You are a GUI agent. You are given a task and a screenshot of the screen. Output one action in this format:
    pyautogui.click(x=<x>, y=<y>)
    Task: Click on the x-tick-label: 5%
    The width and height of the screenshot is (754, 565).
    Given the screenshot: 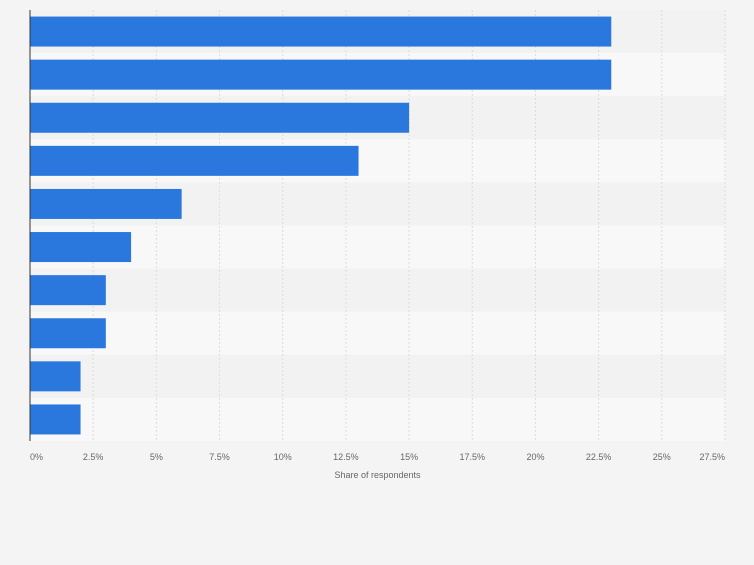 What is the action you would take?
    pyautogui.click(x=156, y=457)
    